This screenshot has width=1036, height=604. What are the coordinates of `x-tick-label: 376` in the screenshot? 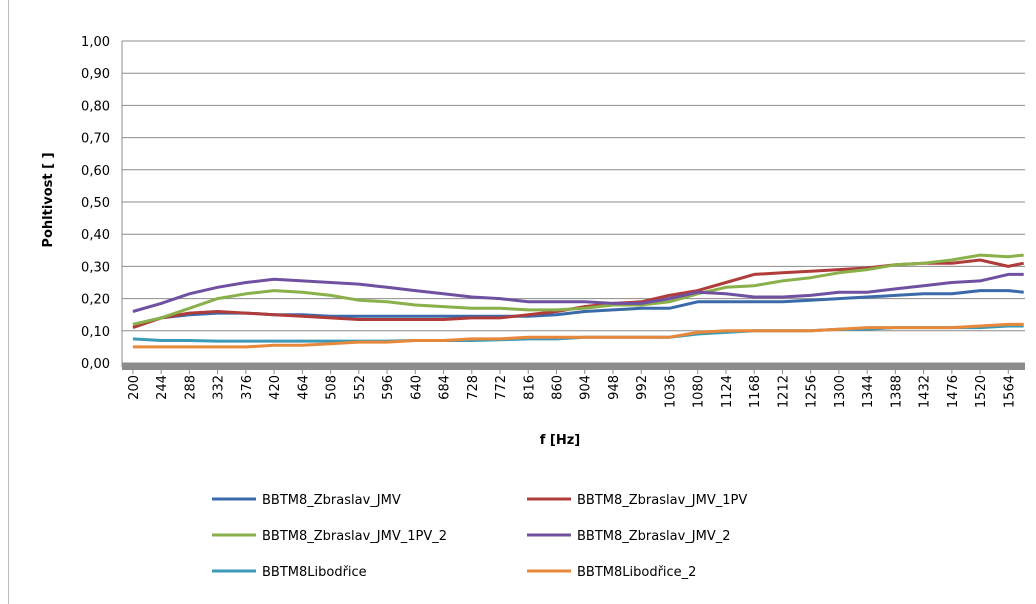 It's located at (247, 387).